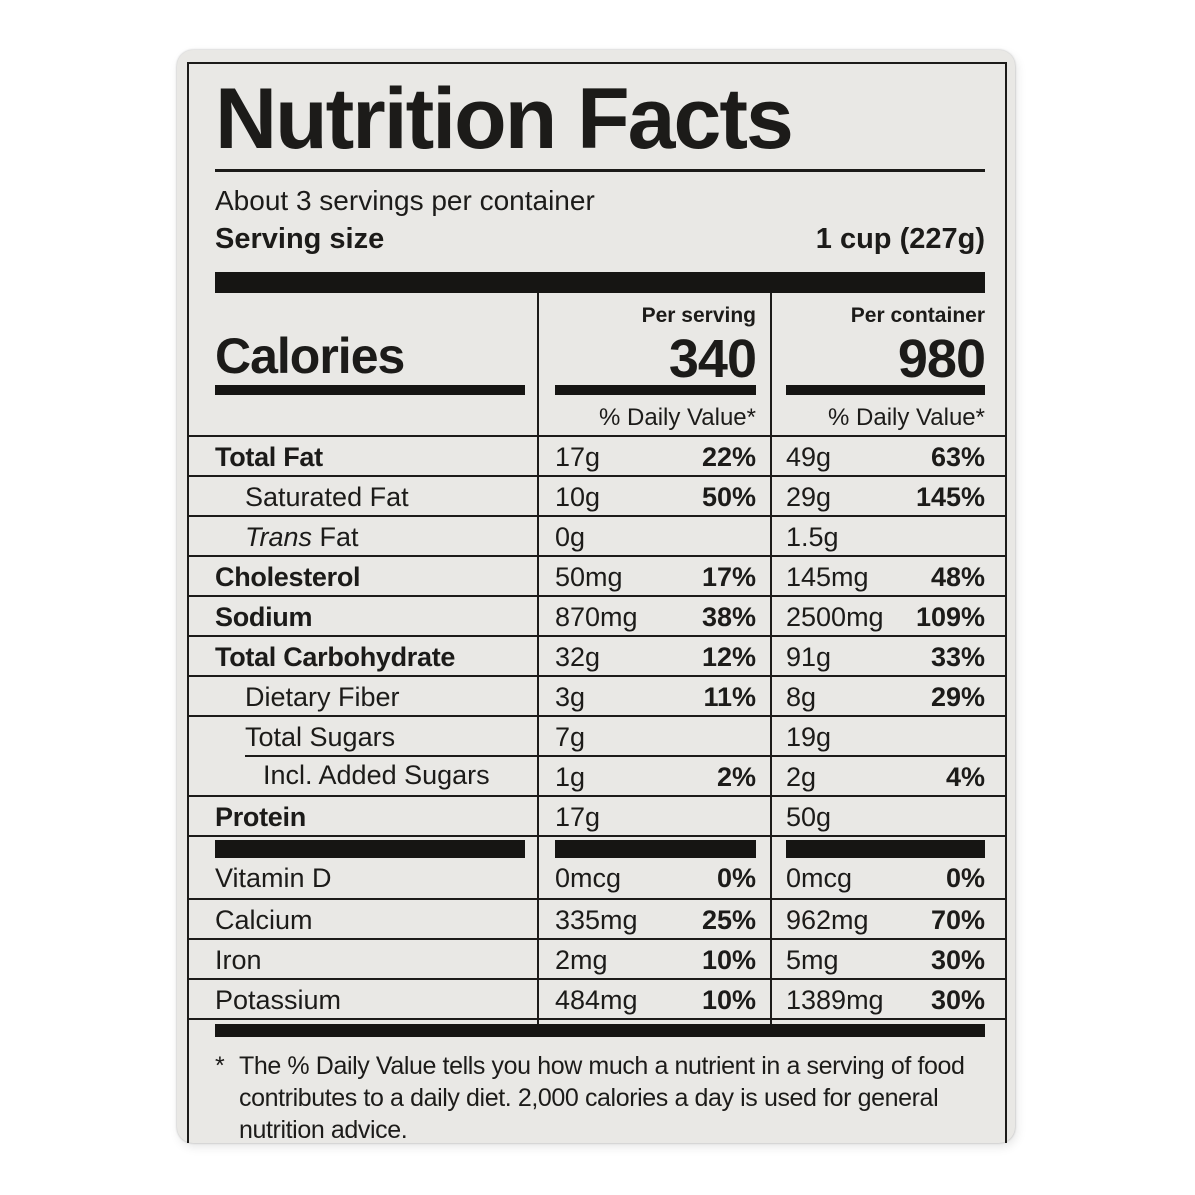 This screenshot has width=1195, height=1195. What do you see at coordinates (600, 171) in the screenshot?
I see `title-rule` at bounding box center [600, 171].